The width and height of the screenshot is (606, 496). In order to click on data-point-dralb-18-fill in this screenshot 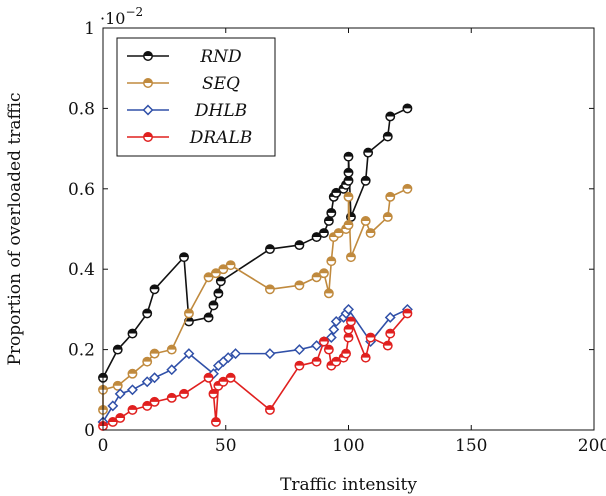, I will do `click(329, 347)`.